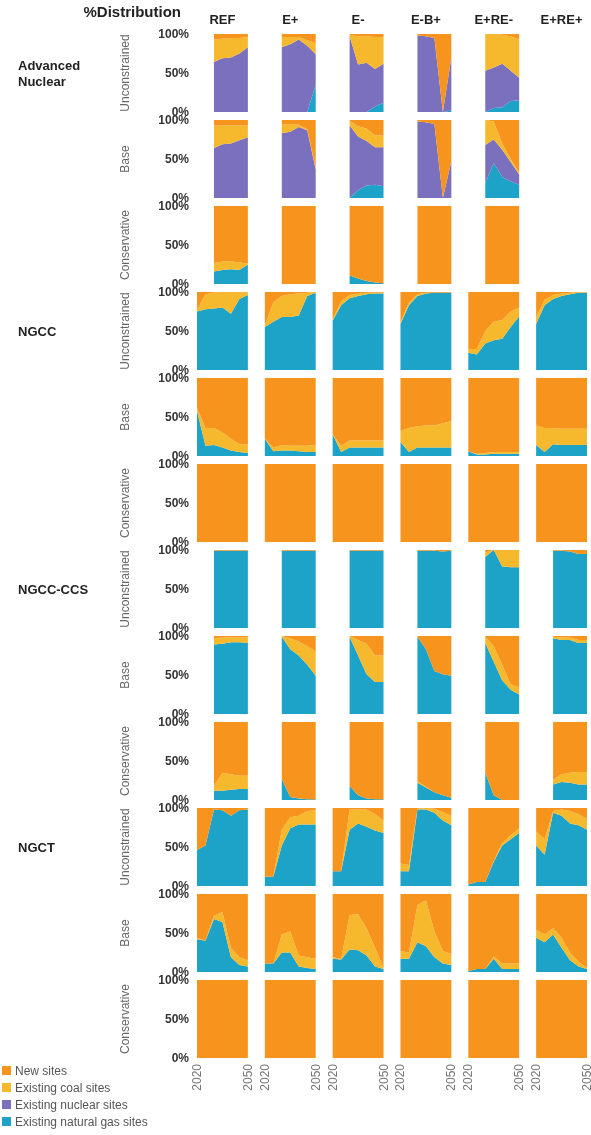  What do you see at coordinates (561, 19) in the screenshot?
I see `text: E+RE+` at bounding box center [561, 19].